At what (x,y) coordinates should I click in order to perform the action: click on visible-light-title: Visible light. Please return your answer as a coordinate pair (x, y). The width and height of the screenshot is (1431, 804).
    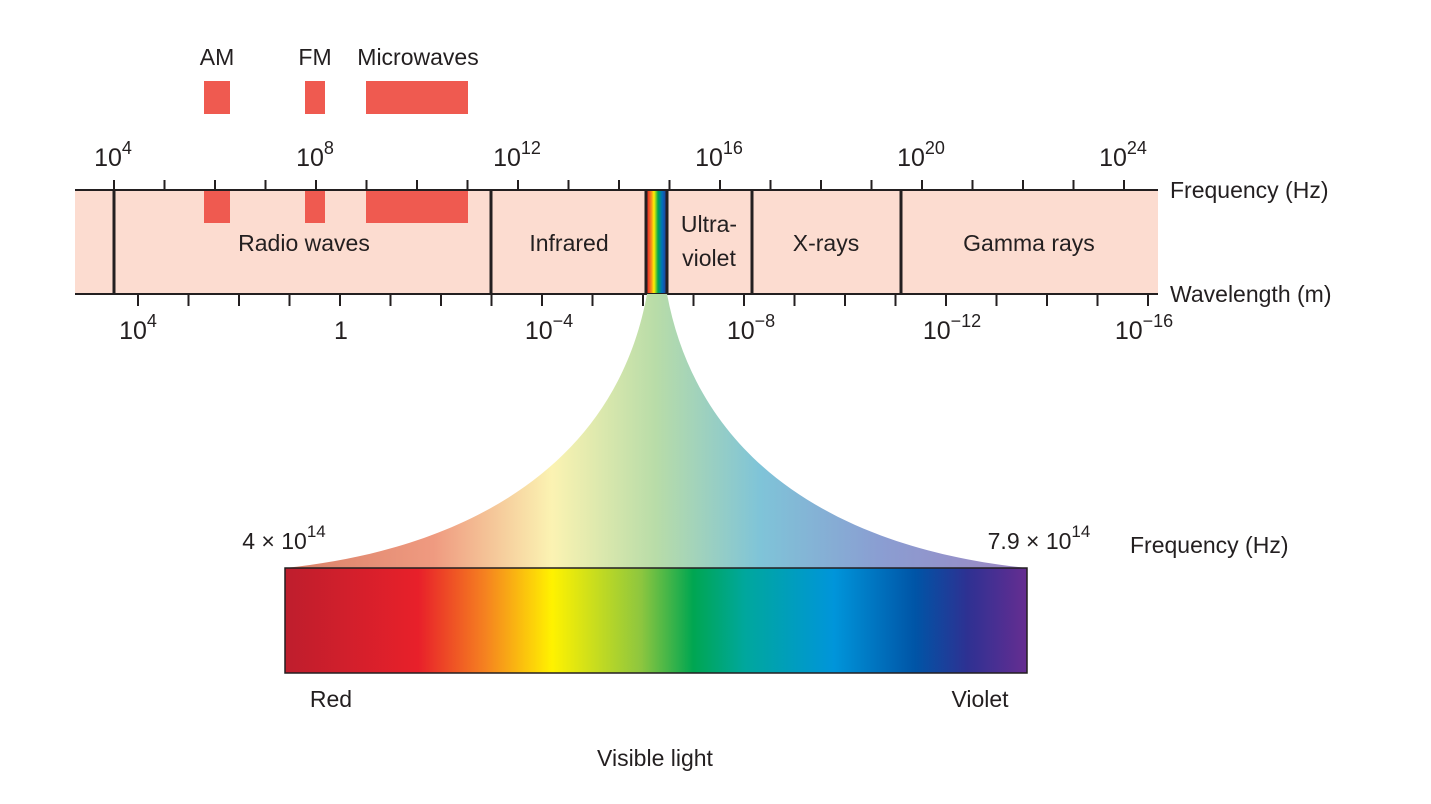
    Looking at the image, I should click on (655, 758).